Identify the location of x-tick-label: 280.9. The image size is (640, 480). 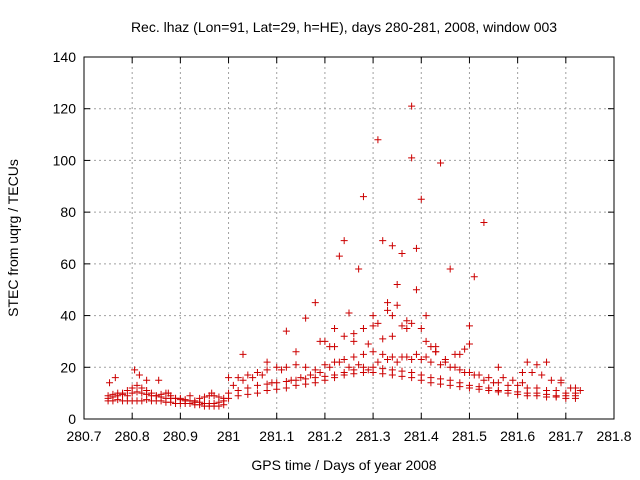
(180, 436).